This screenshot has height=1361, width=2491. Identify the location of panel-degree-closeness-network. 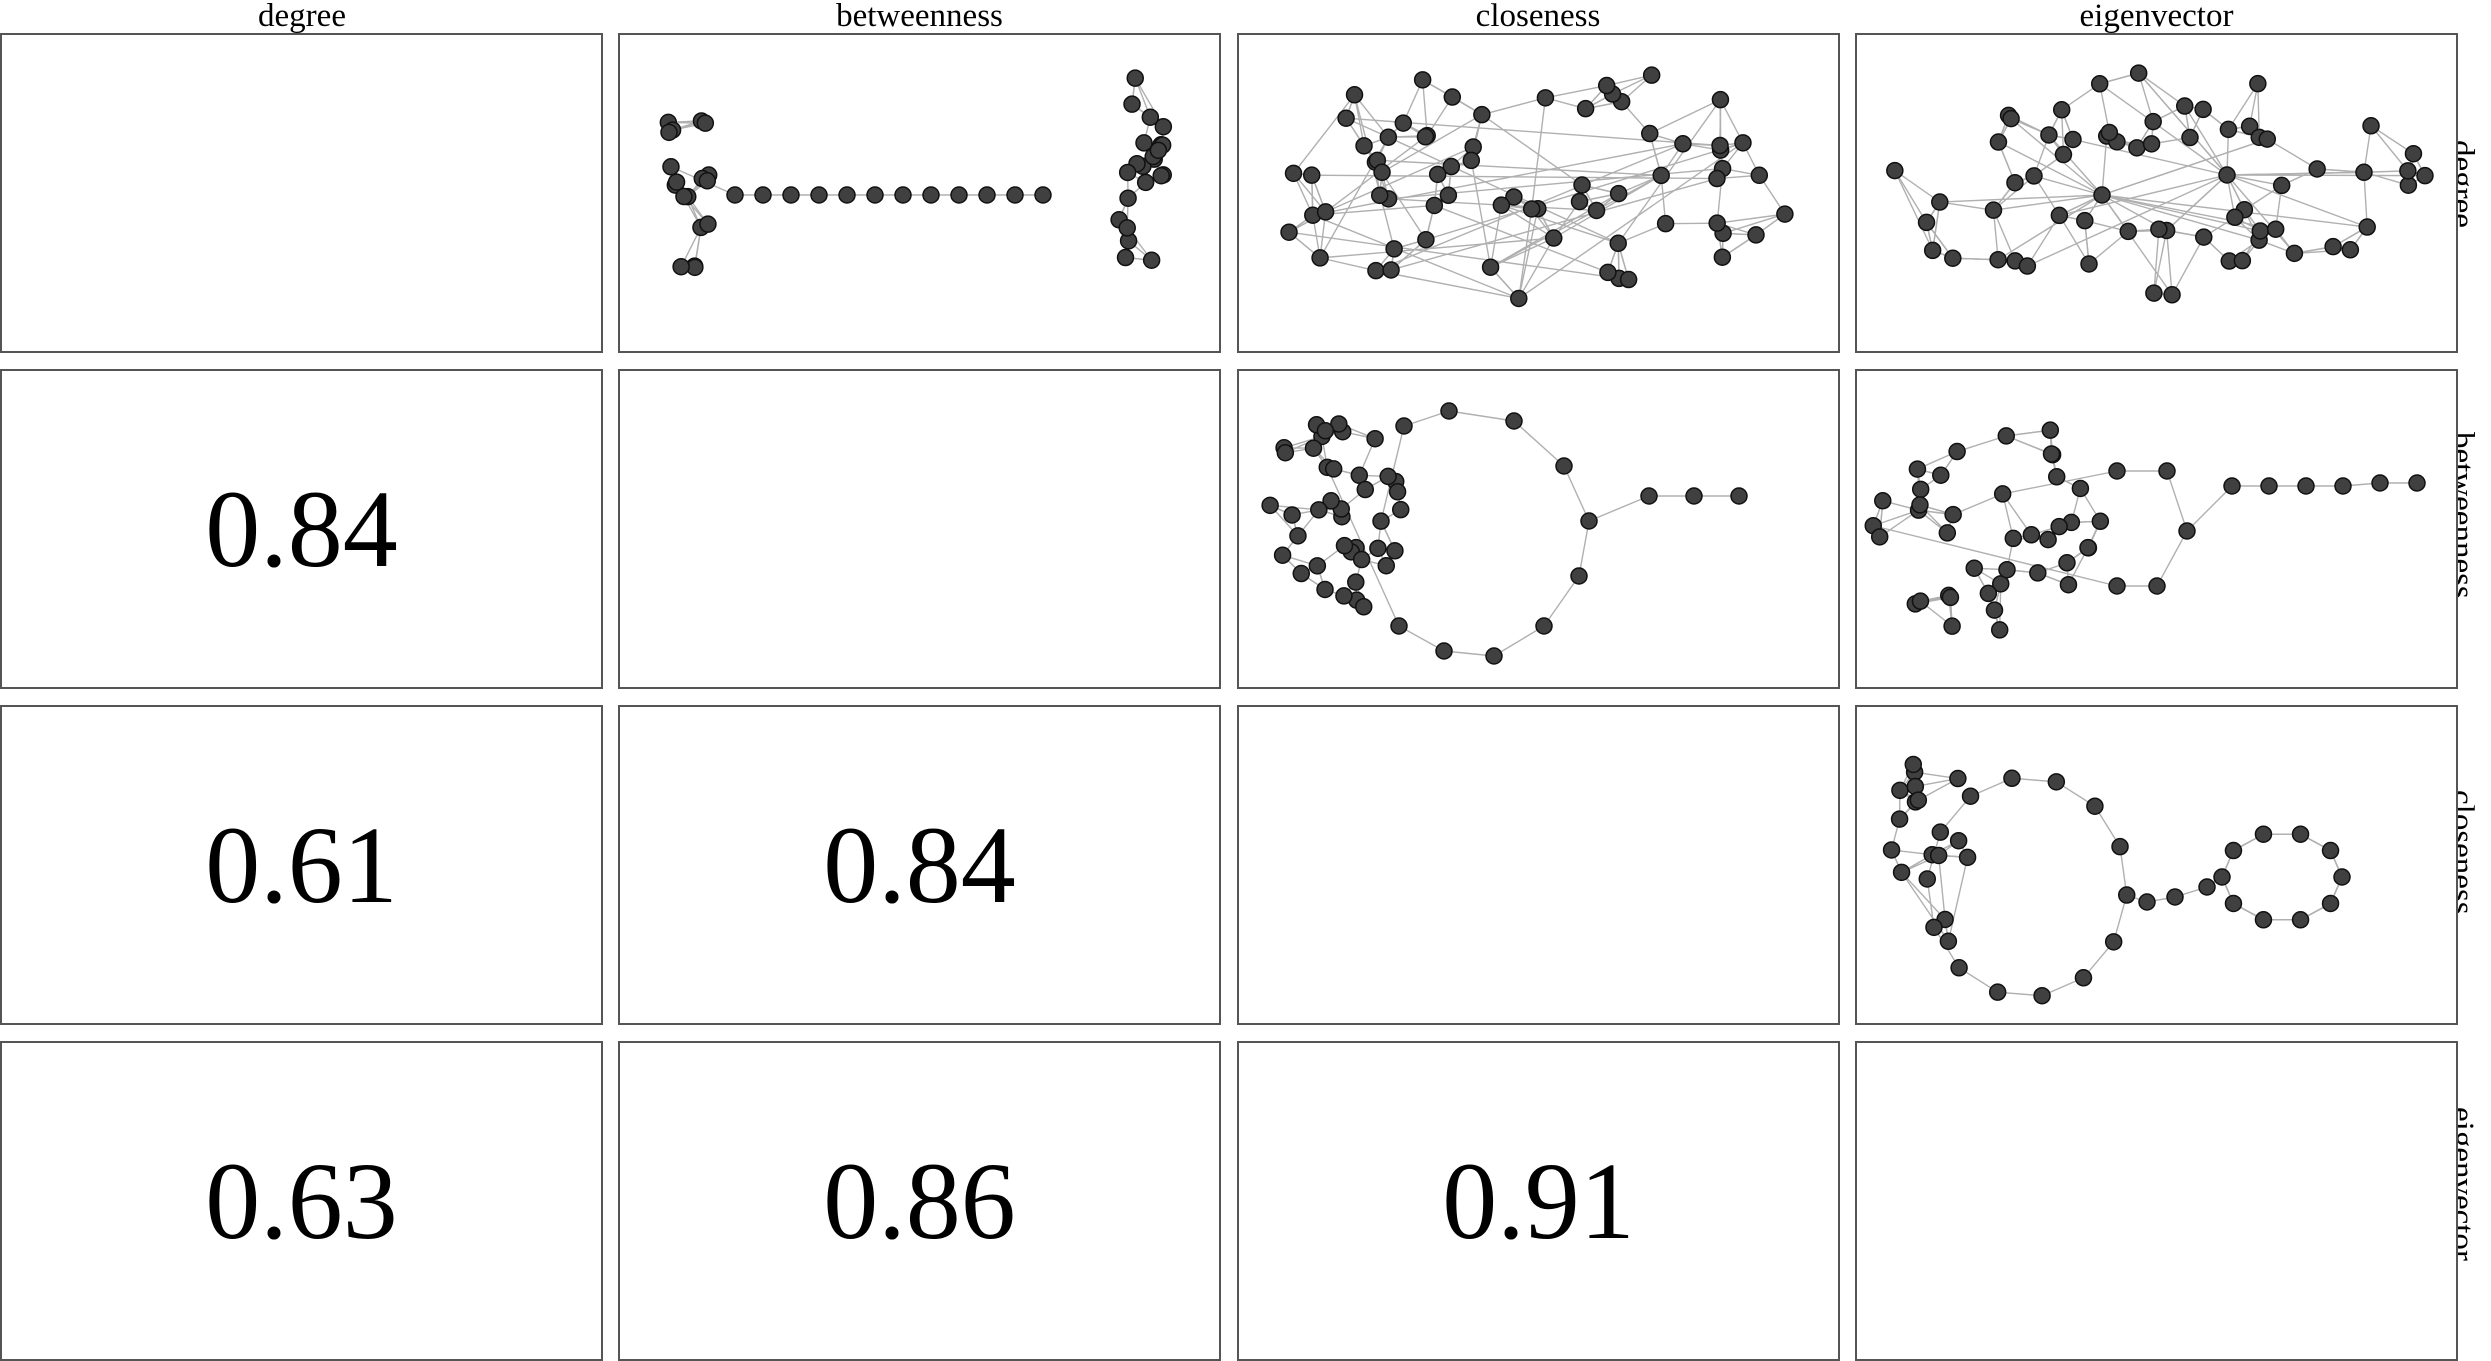
(1538, 193).